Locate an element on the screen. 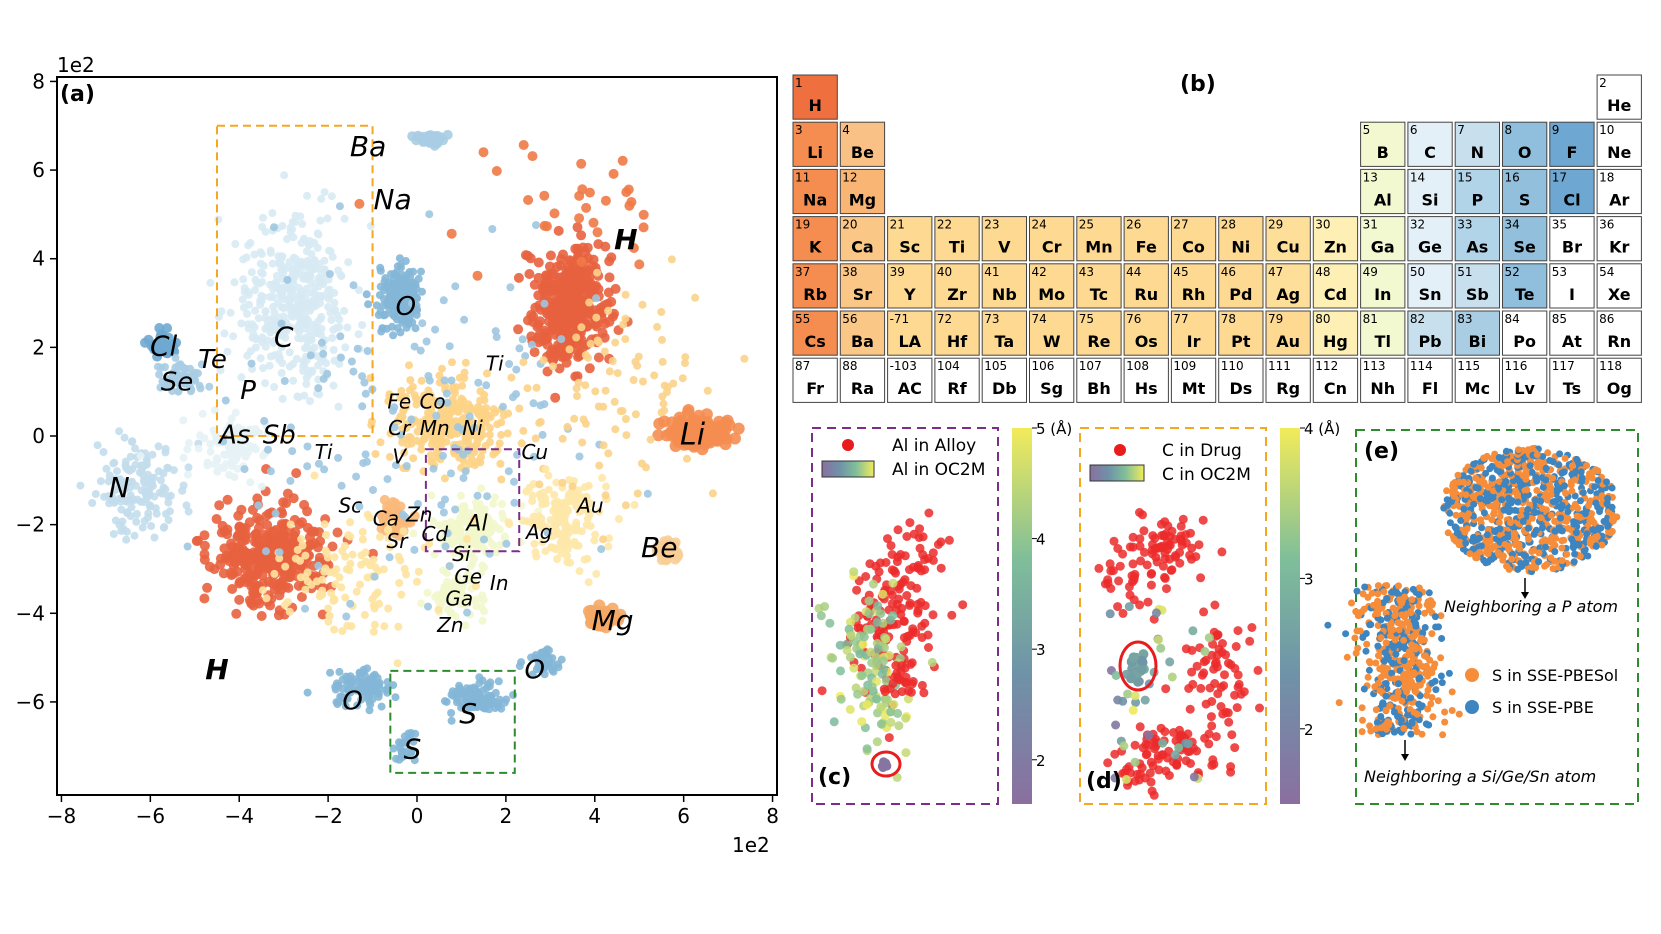 Image resolution: width=1661 pixels, height=934 pixels. element-number: 83 is located at coordinates (1464, 319).